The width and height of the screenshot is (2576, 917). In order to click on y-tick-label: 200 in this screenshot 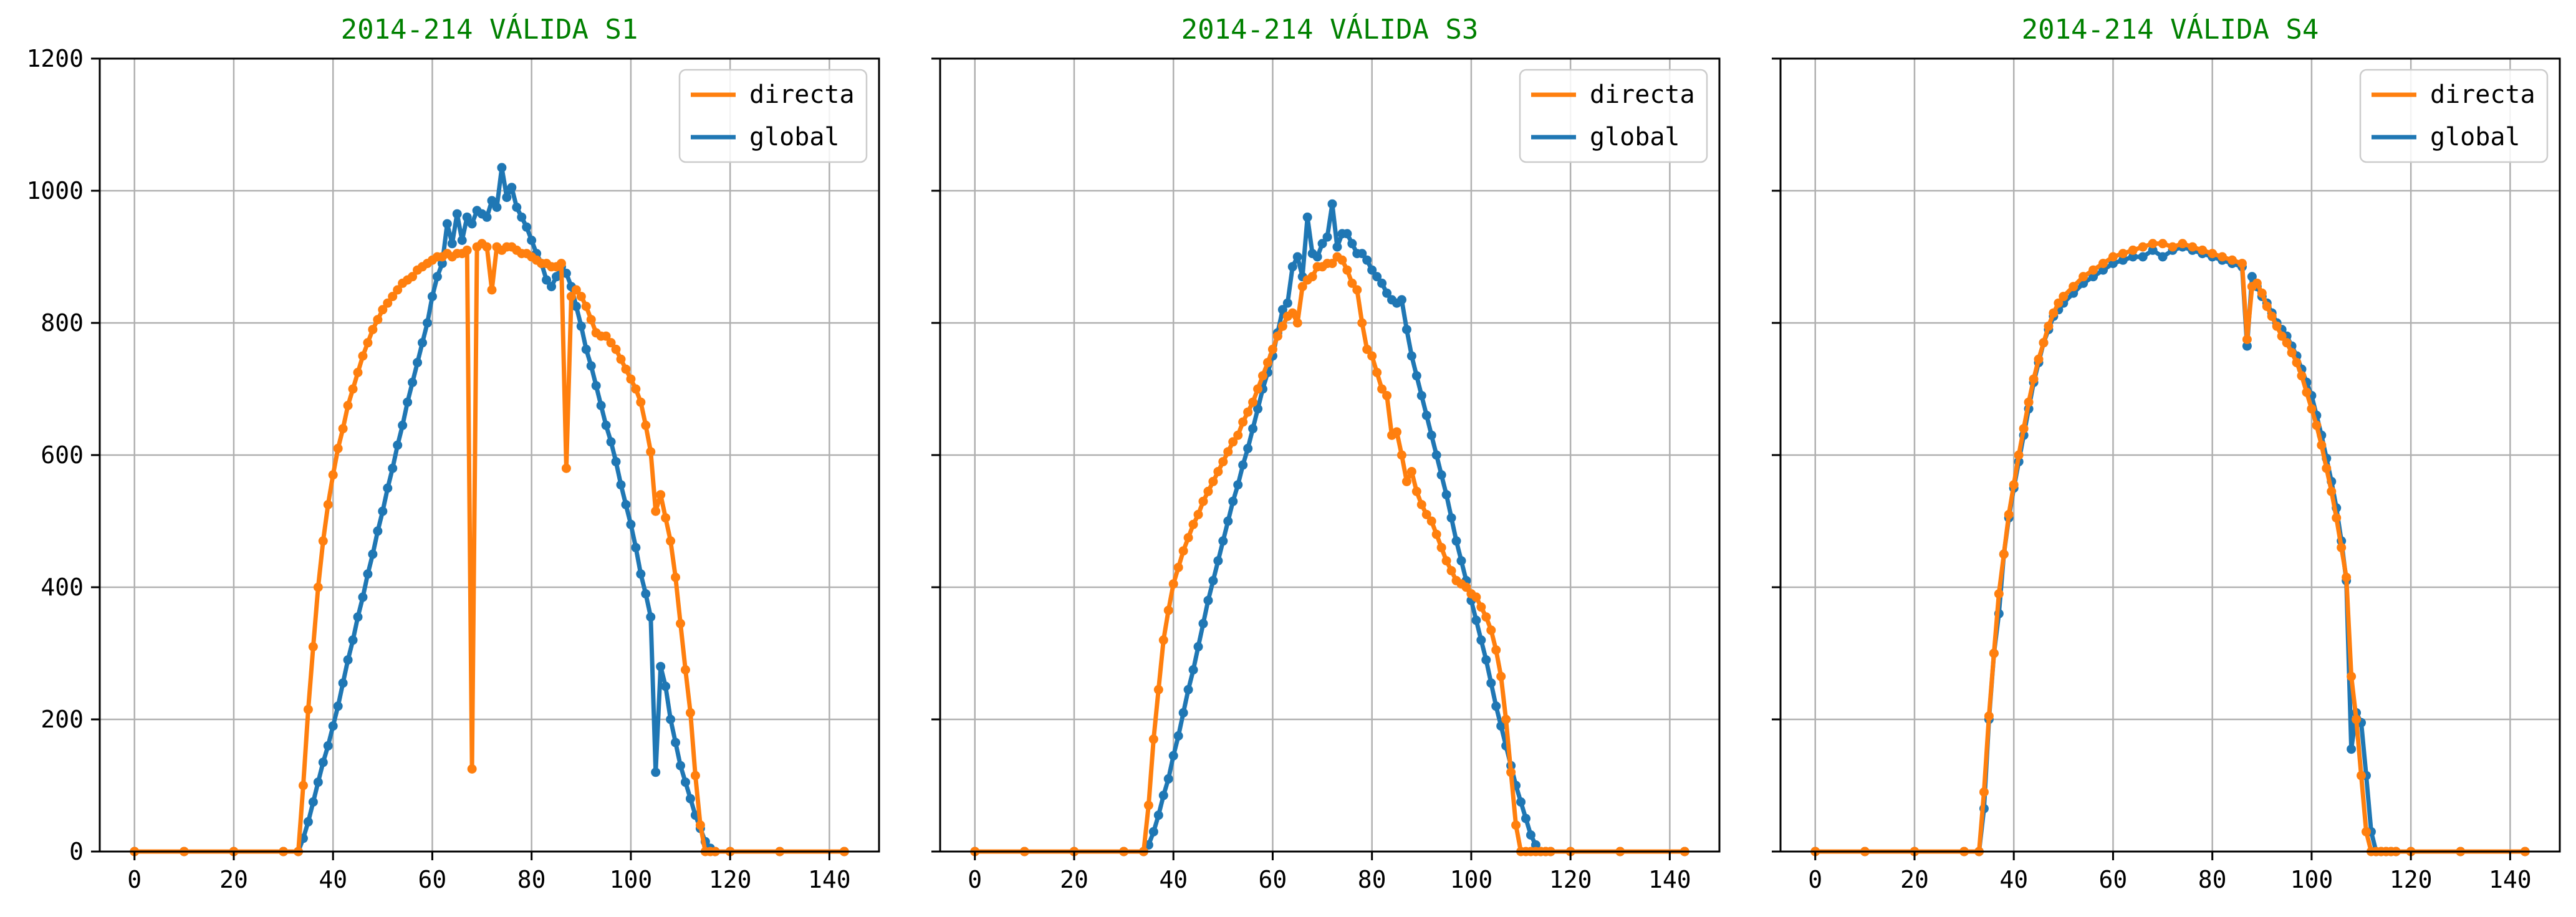, I will do `click(62, 719)`.